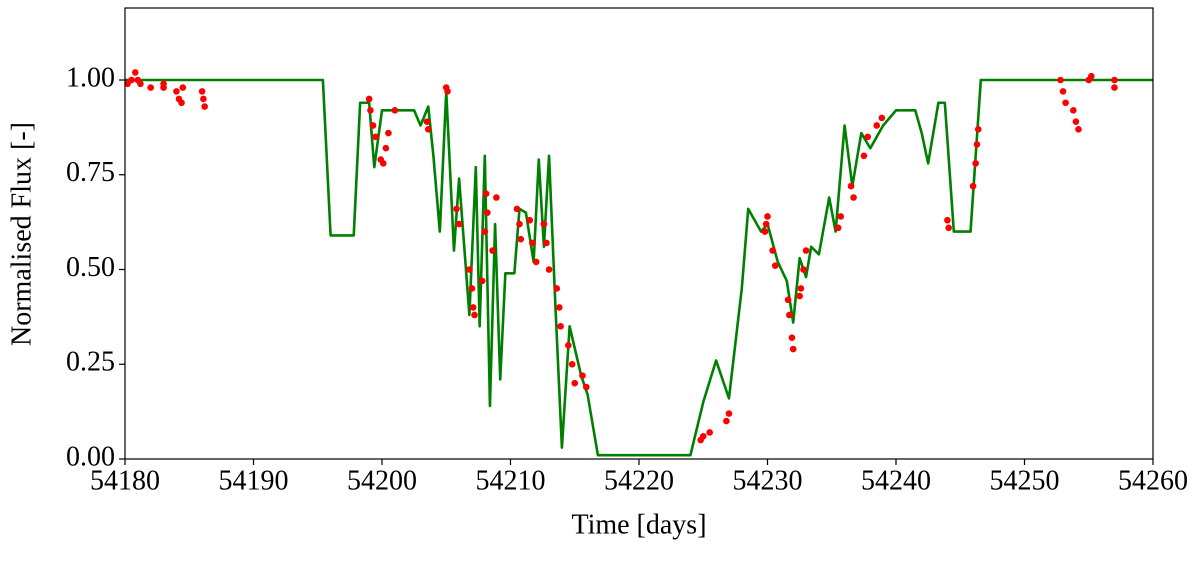 This screenshot has height=561, width=1200. I want to click on x-tick-label: 54240, so click(896, 480).